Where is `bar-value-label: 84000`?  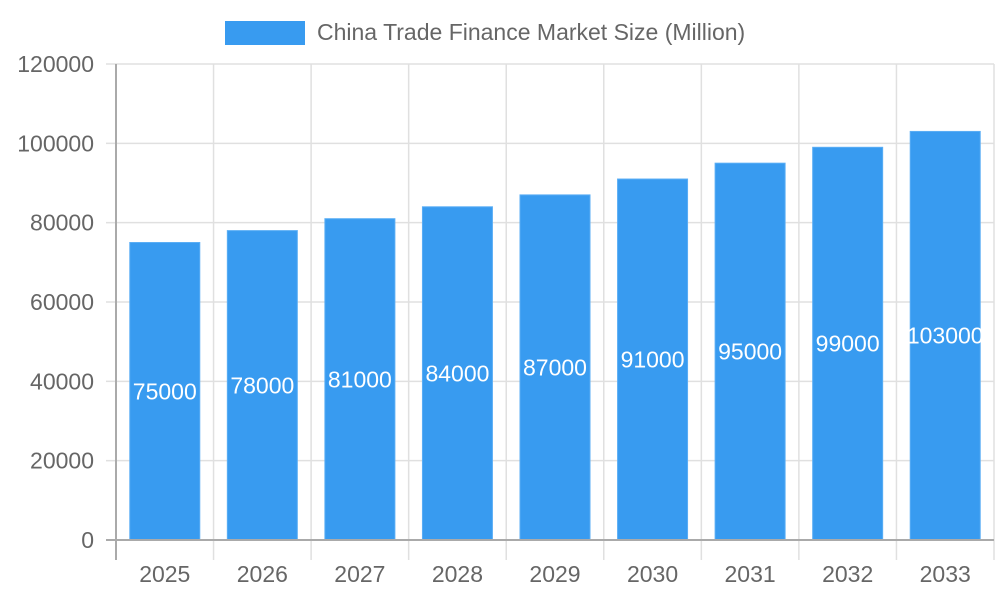 bar-value-label: 84000 is located at coordinates (457, 373).